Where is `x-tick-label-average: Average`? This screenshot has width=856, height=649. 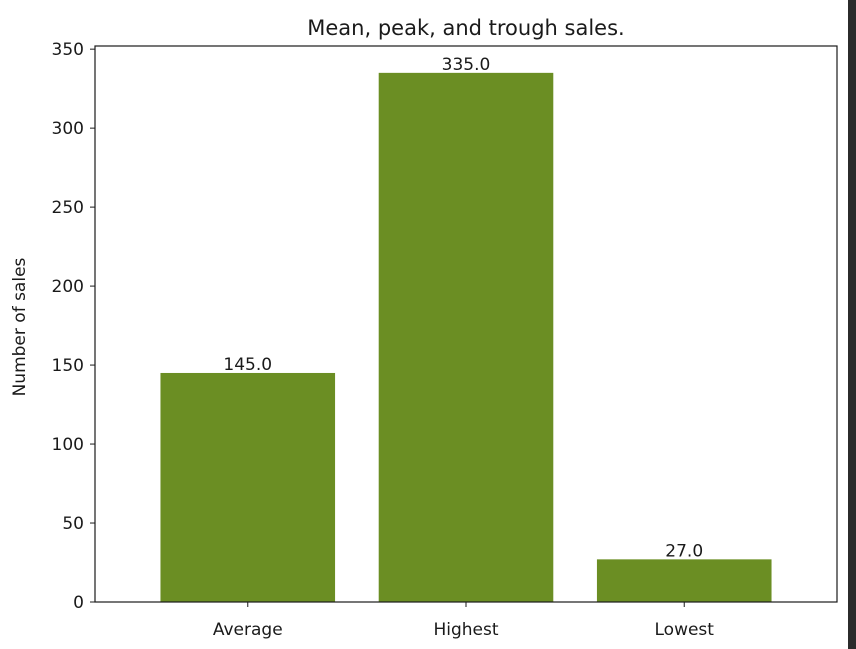 x-tick-label-average: Average is located at coordinates (248, 630).